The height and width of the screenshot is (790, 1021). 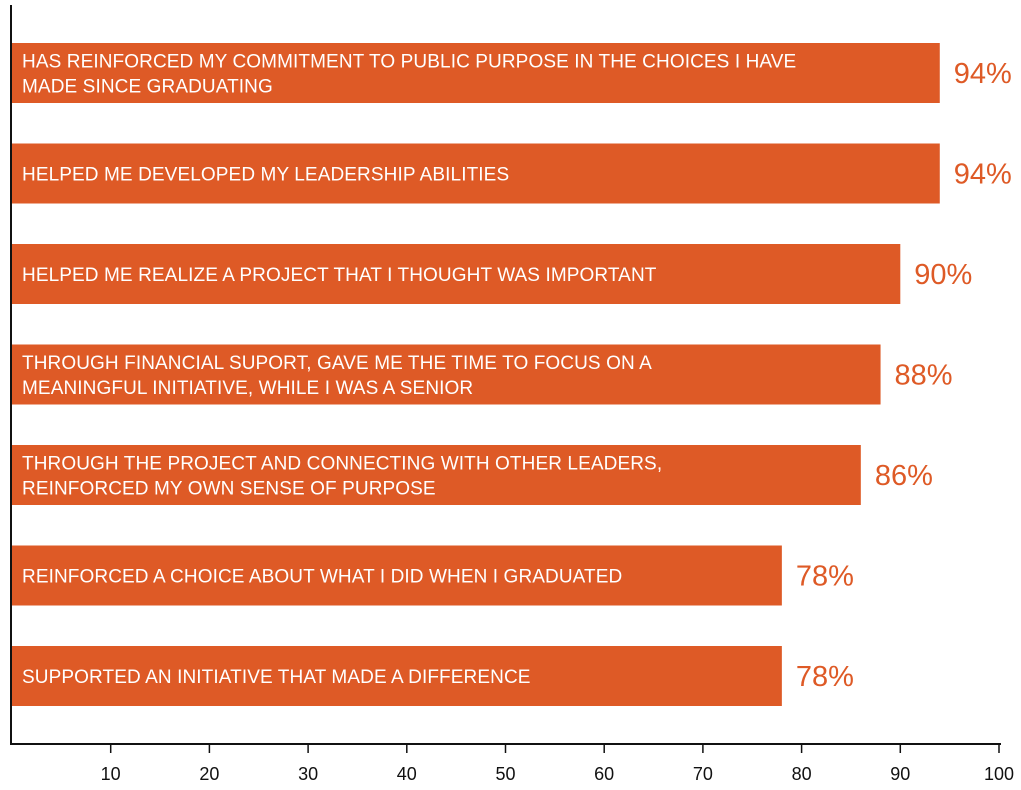 I want to click on bar-category-label: REINFORCED MY OWN SENSE OF PURPOSE, so click(x=229, y=489).